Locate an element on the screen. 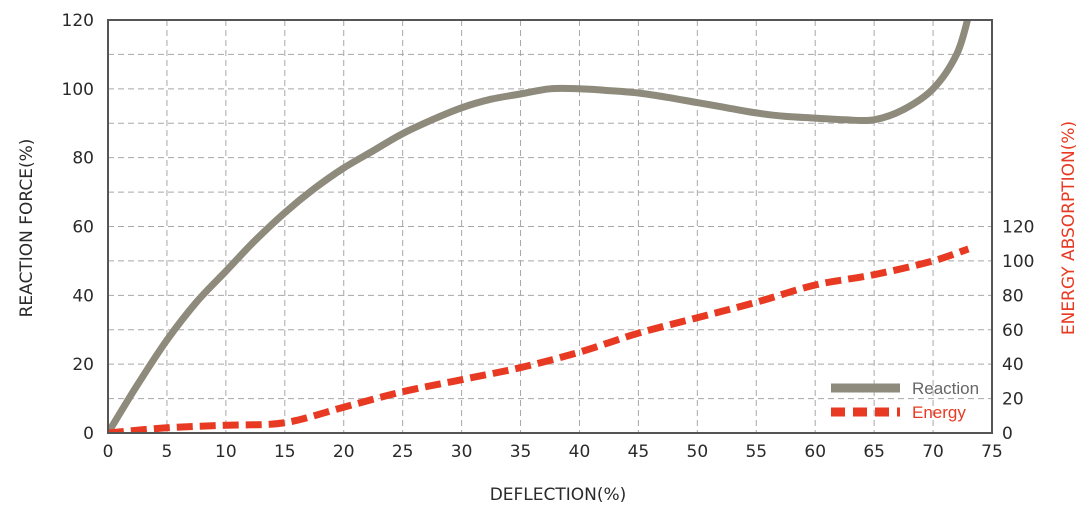  legend-label-reaction: Reaction is located at coordinates (945, 388).